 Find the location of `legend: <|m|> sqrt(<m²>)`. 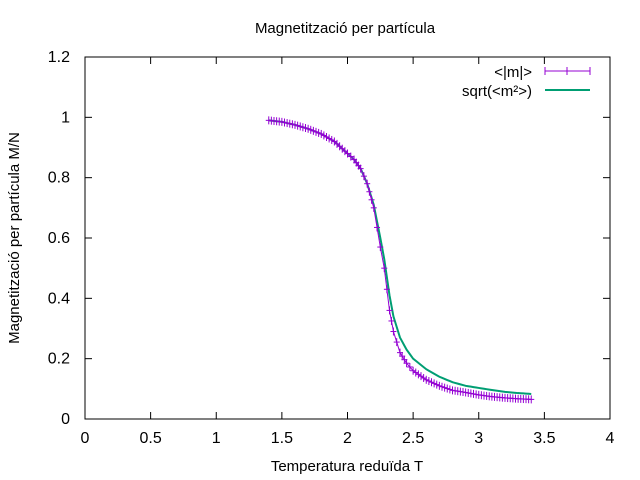

legend: <|m|> sqrt(<m²>) is located at coordinates (526, 82).